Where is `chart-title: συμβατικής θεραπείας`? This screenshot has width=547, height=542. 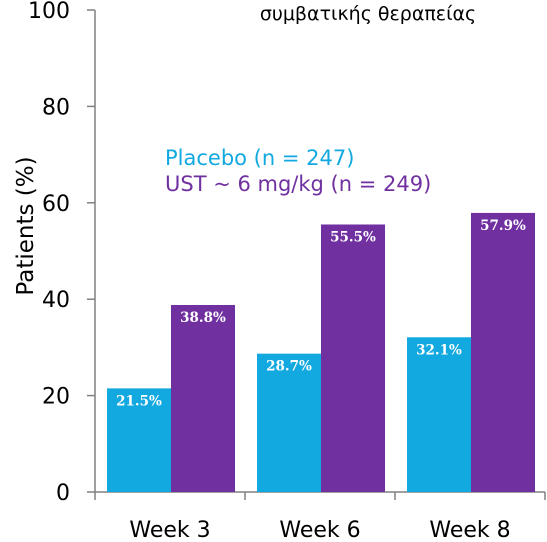 chart-title: συμβατικής θεραπείας is located at coordinates (368, 14).